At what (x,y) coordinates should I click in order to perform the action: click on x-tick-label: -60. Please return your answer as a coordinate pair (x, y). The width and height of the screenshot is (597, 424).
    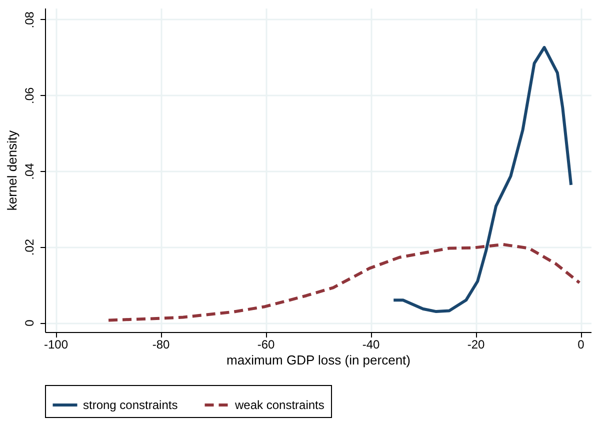
    Looking at the image, I should click on (266, 345).